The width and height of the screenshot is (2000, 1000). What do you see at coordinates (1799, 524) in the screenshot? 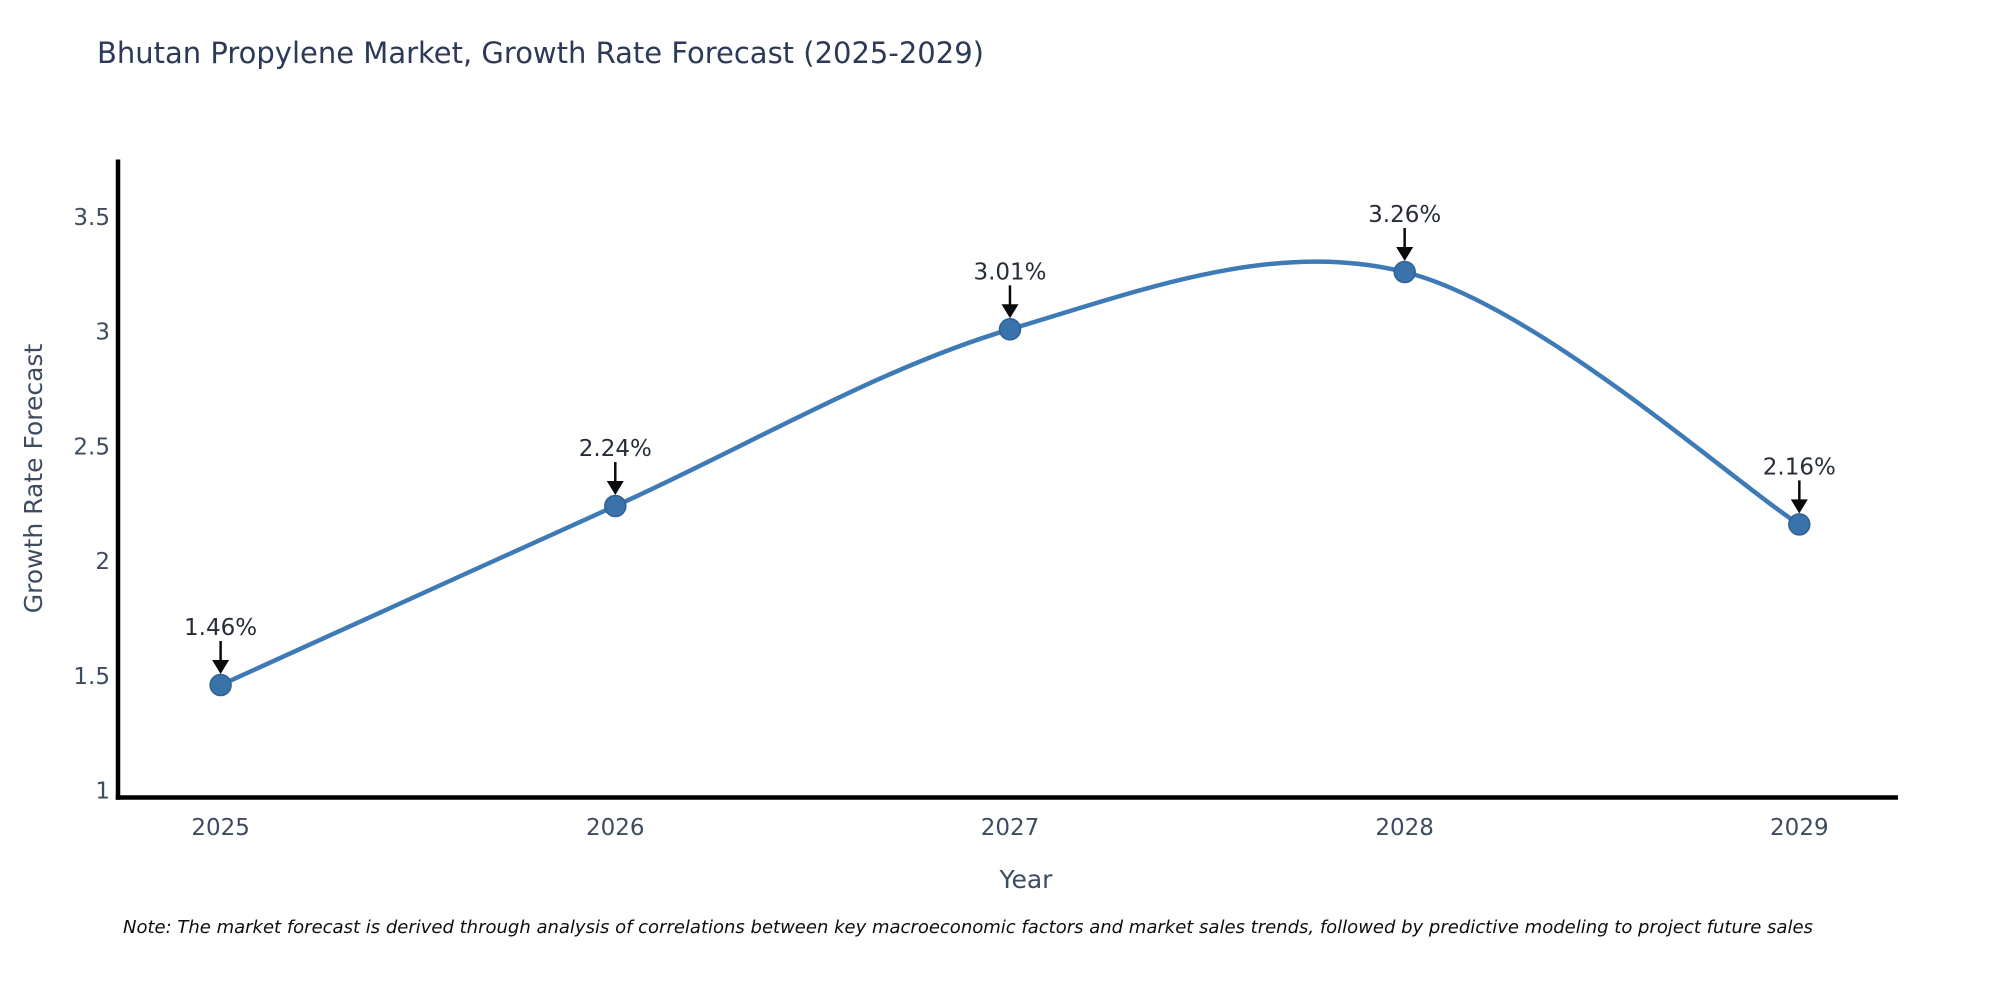
I see `data-point-2029` at bounding box center [1799, 524].